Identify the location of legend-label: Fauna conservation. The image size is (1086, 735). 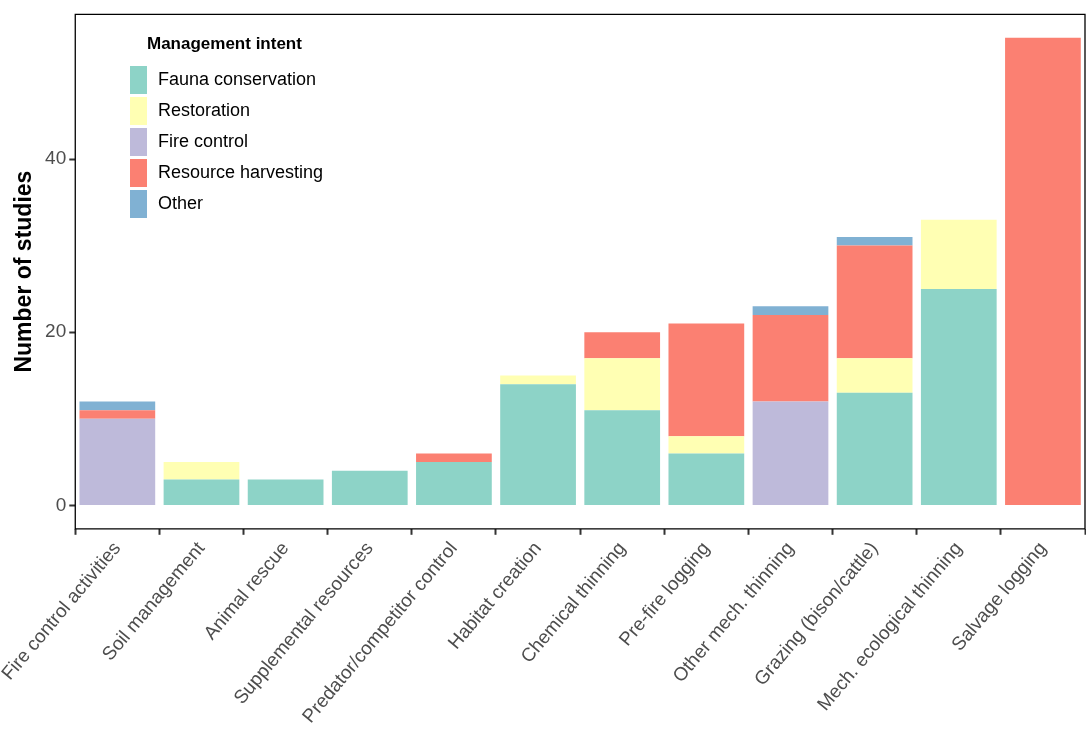
(237, 79).